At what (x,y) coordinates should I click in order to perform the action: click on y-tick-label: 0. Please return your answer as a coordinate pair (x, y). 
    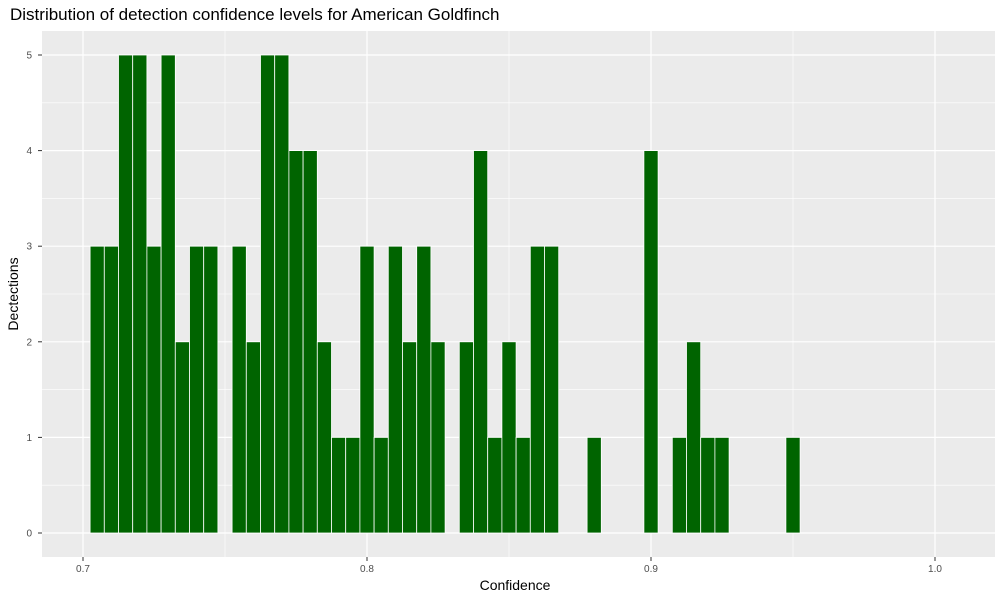
    Looking at the image, I should click on (29, 534).